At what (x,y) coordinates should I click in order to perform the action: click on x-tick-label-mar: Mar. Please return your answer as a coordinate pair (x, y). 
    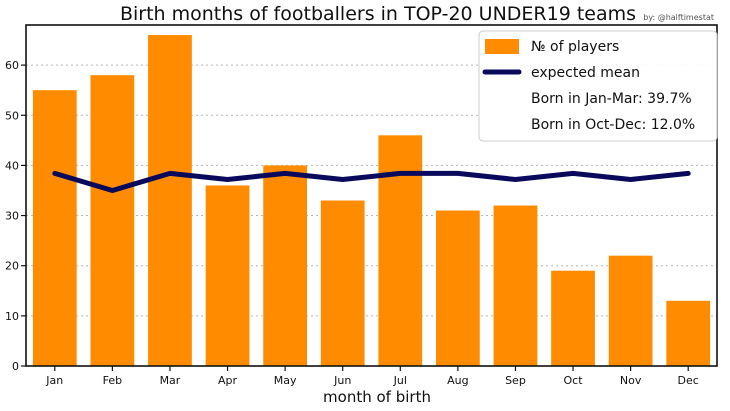
    Looking at the image, I should click on (170, 380).